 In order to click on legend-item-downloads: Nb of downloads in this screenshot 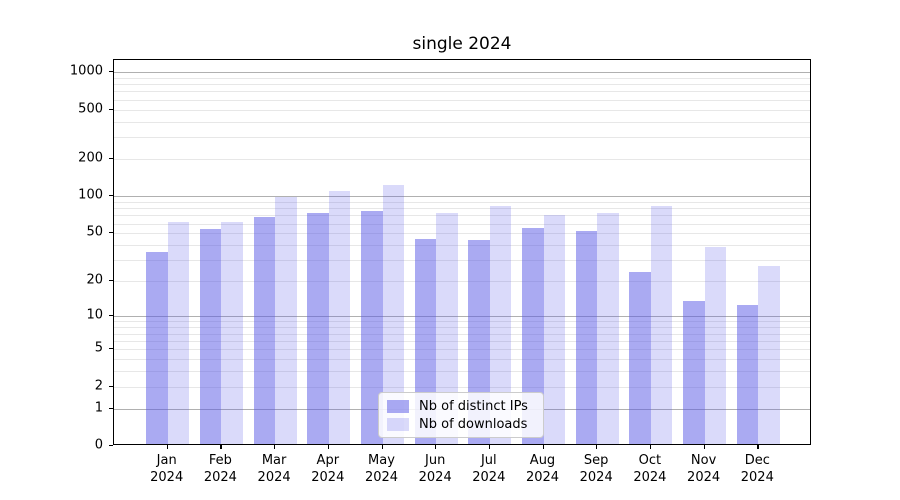, I will do `click(461, 424)`.